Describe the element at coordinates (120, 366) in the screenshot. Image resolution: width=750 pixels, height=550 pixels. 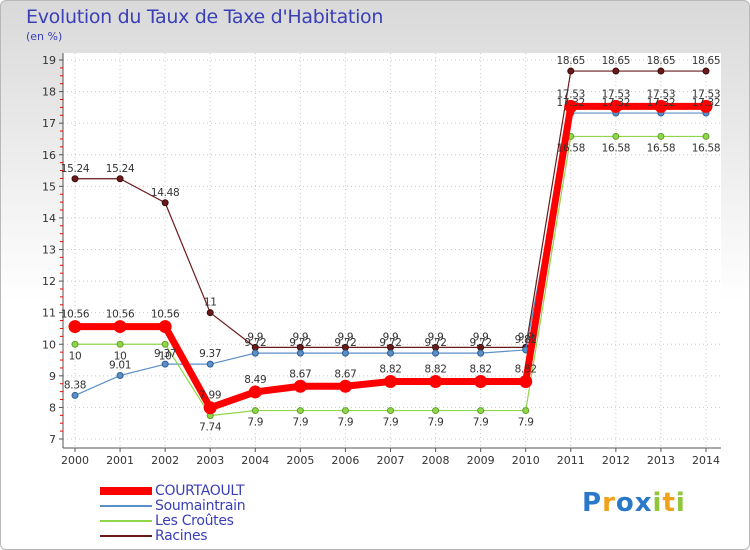
I see `data-label: 9.01` at that location.